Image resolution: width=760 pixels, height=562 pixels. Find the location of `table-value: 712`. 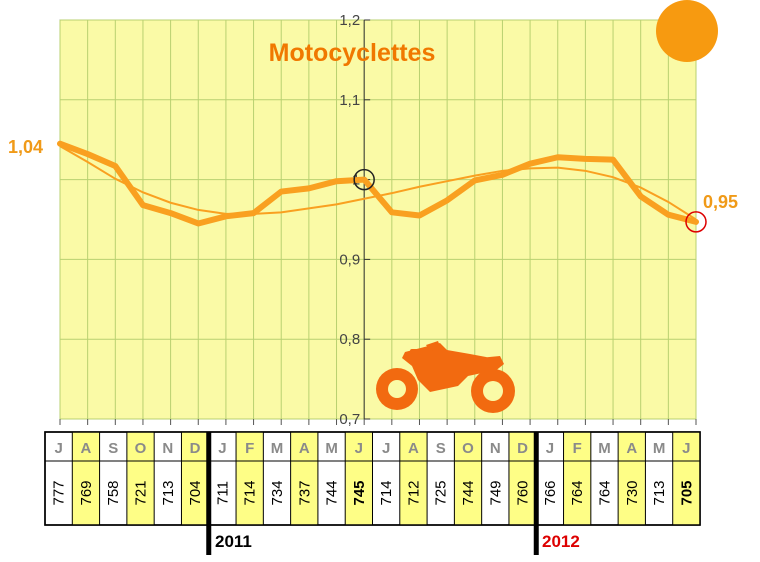

table-value: 712 is located at coordinates (413, 492).